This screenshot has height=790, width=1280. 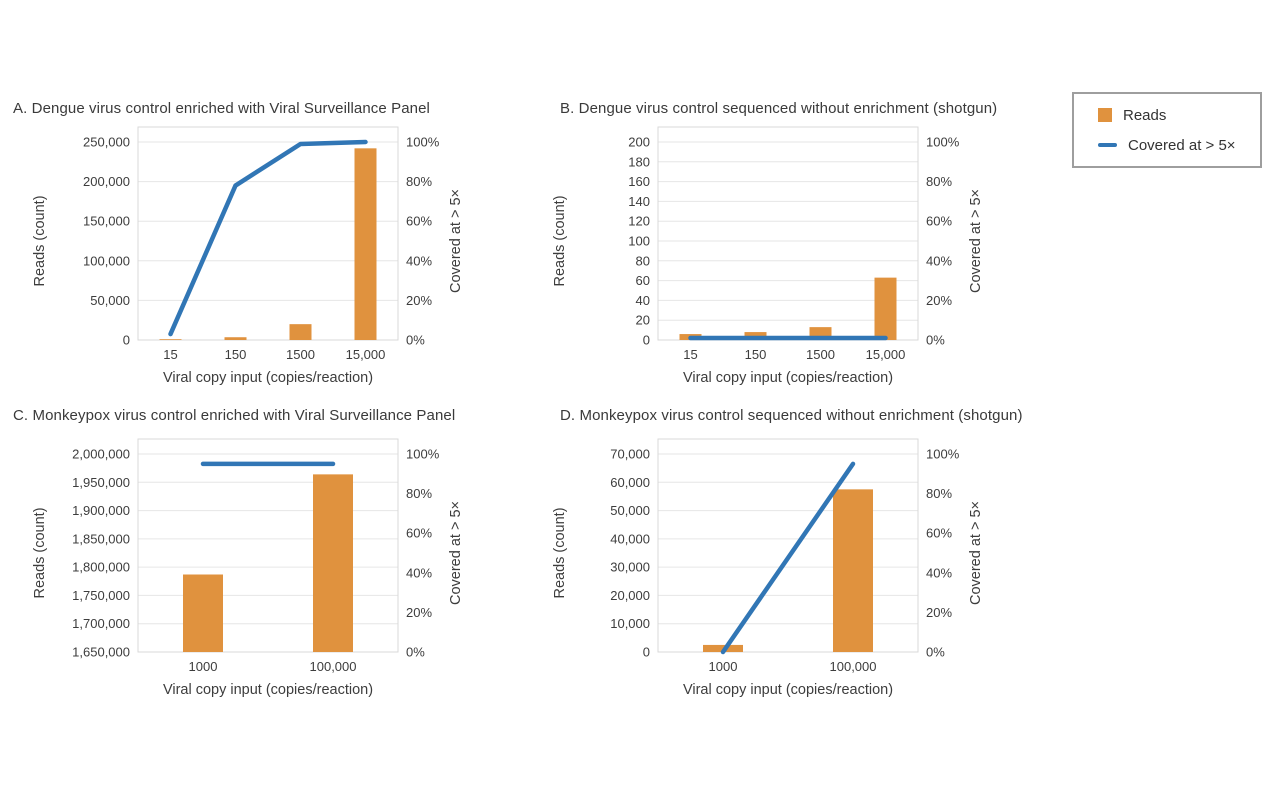 I want to click on svg-text: 10,000, so click(x=630, y=623).